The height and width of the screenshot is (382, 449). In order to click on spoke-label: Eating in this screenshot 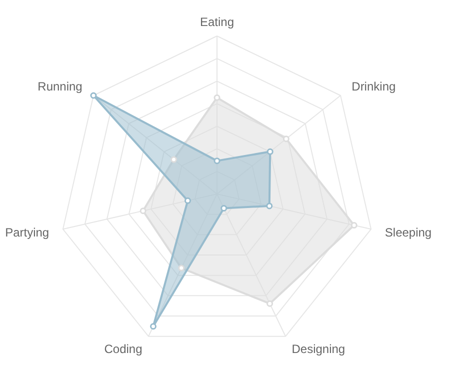, I will do `click(217, 21)`.